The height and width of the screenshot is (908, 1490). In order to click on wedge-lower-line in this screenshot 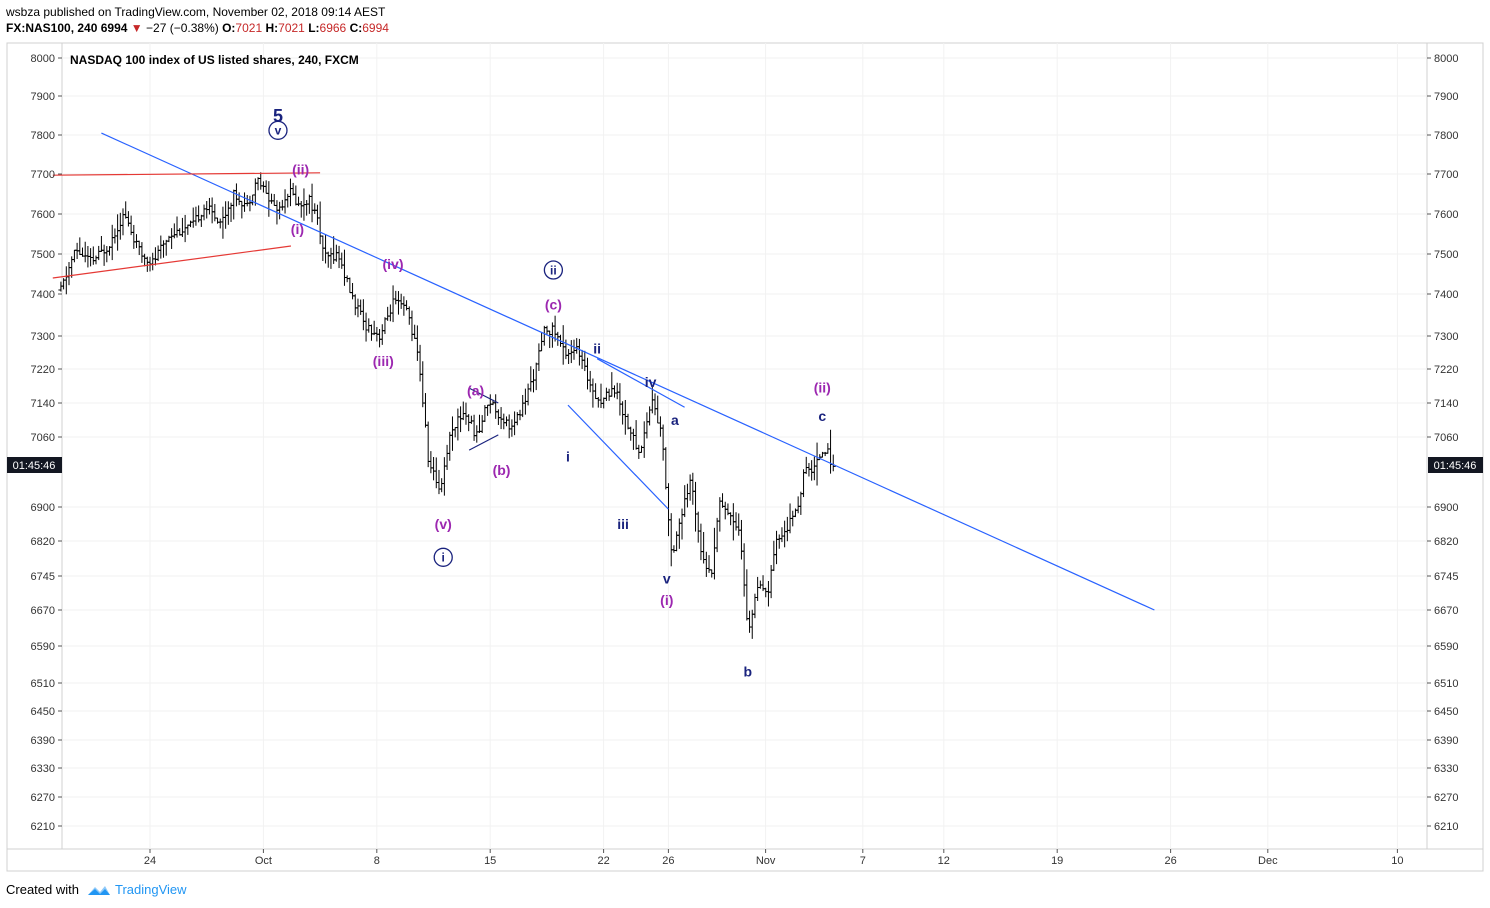, I will do `click(618, 457)`.